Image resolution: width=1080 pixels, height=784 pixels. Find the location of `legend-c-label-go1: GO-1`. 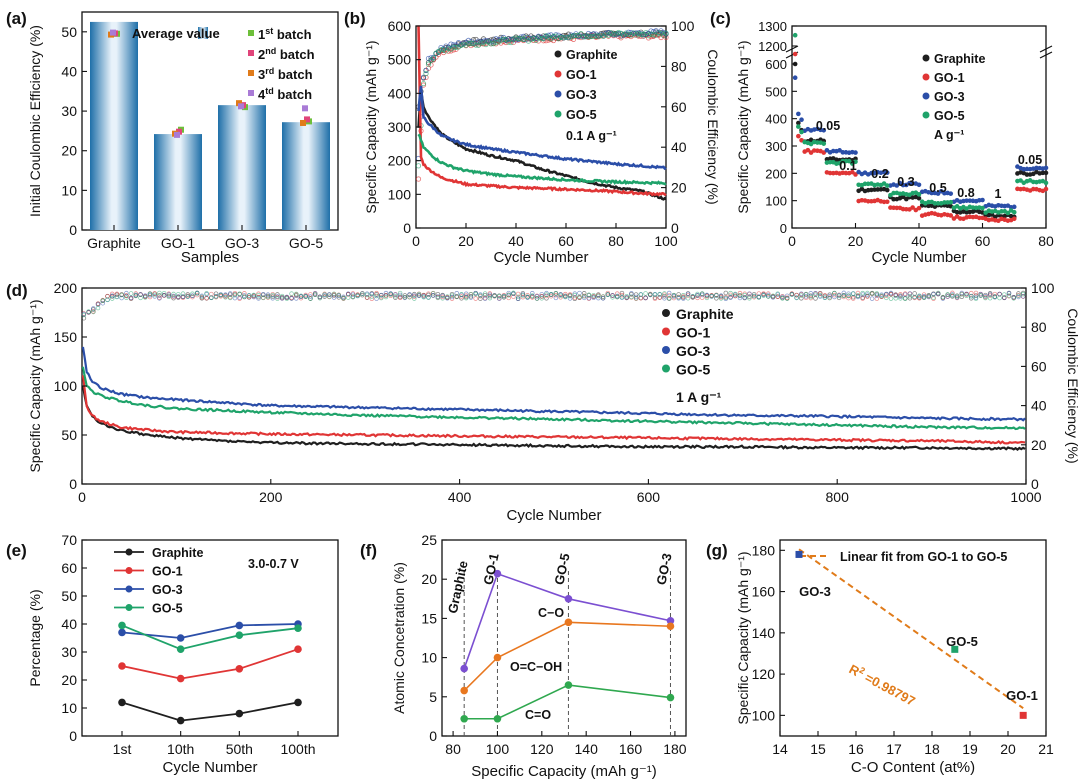

legend-c-label-go1: GO-1 is located at coordinates (949, 78).